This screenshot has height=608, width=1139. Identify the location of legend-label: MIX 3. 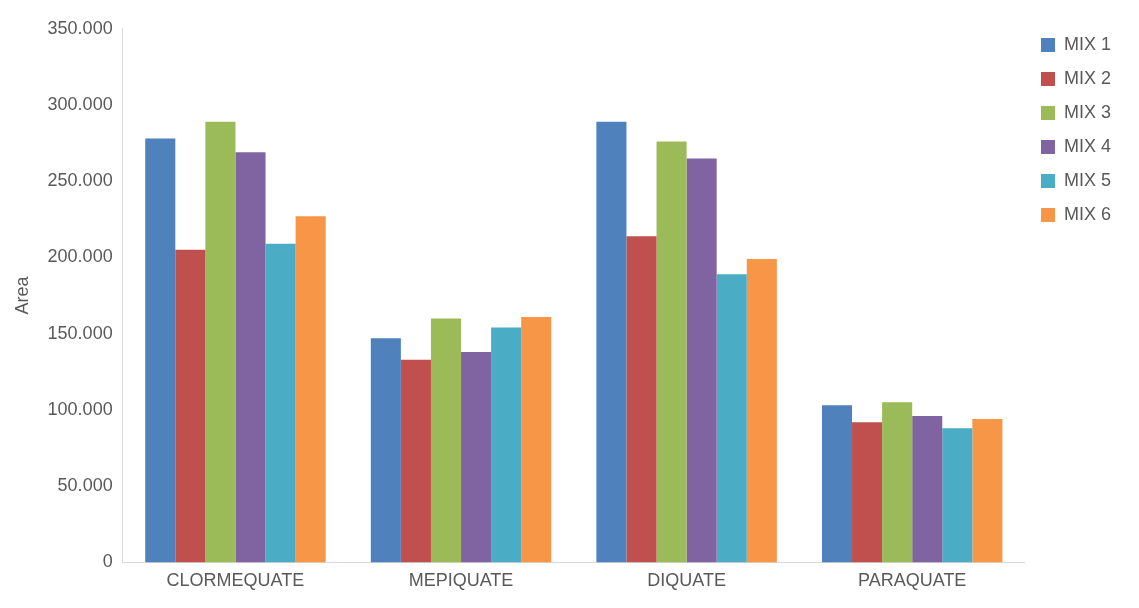
(1087, 111).